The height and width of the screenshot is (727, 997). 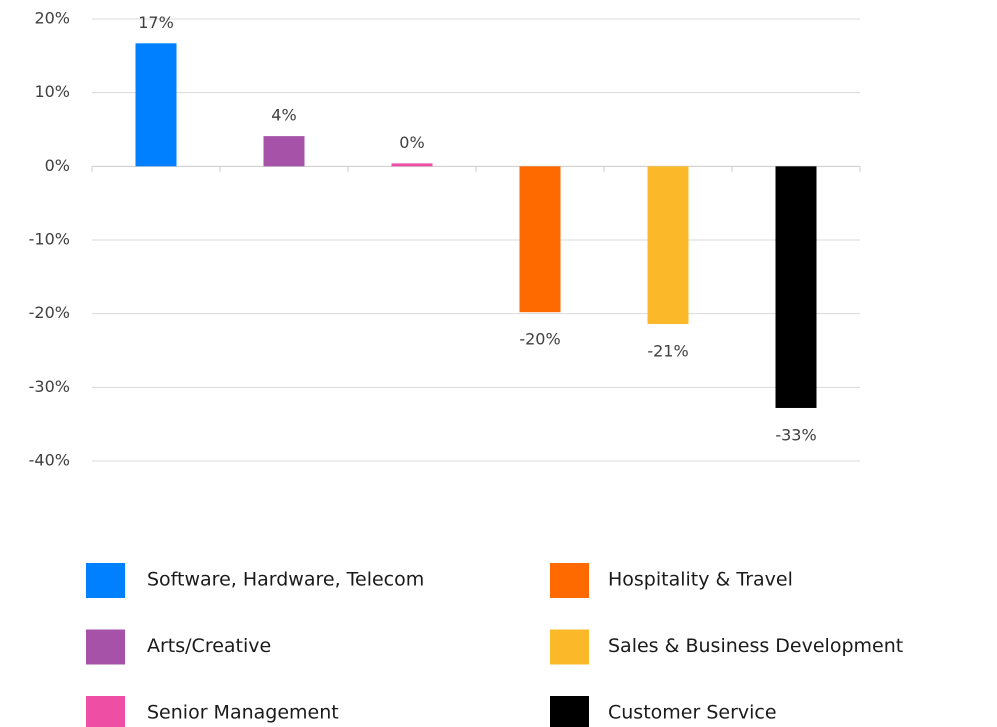 I want to click on data-label: -33%, so click(x=795, y=434).